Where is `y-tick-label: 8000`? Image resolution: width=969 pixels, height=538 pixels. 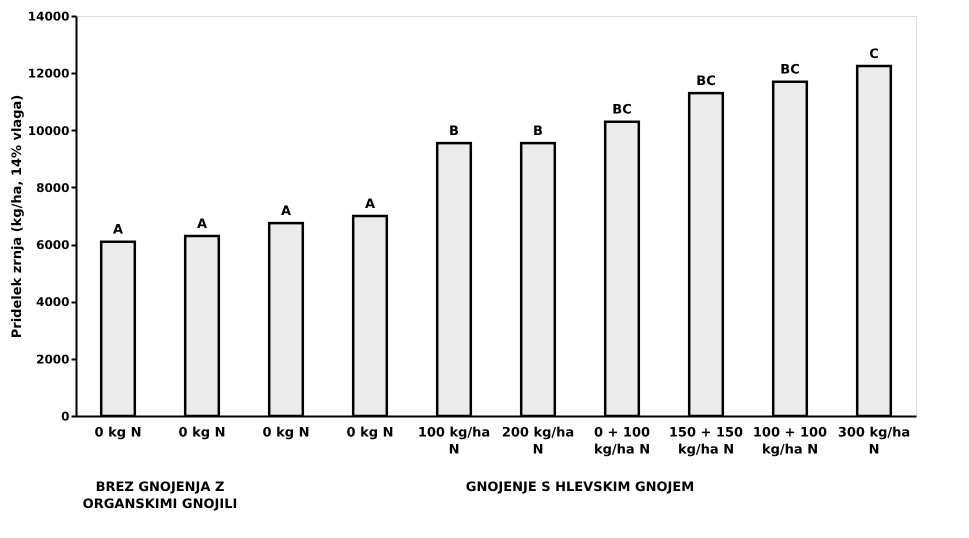
y-tick-label: 8000 is located at coordinates (53, 187).